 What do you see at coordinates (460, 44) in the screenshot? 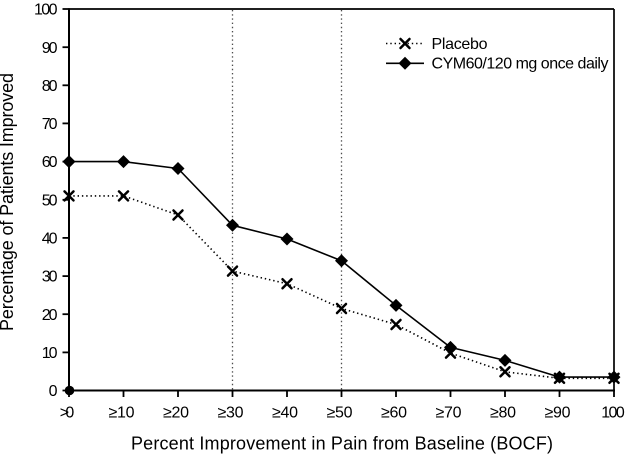
I see `svg-text: Placebo` at bounding box center [460, 44].